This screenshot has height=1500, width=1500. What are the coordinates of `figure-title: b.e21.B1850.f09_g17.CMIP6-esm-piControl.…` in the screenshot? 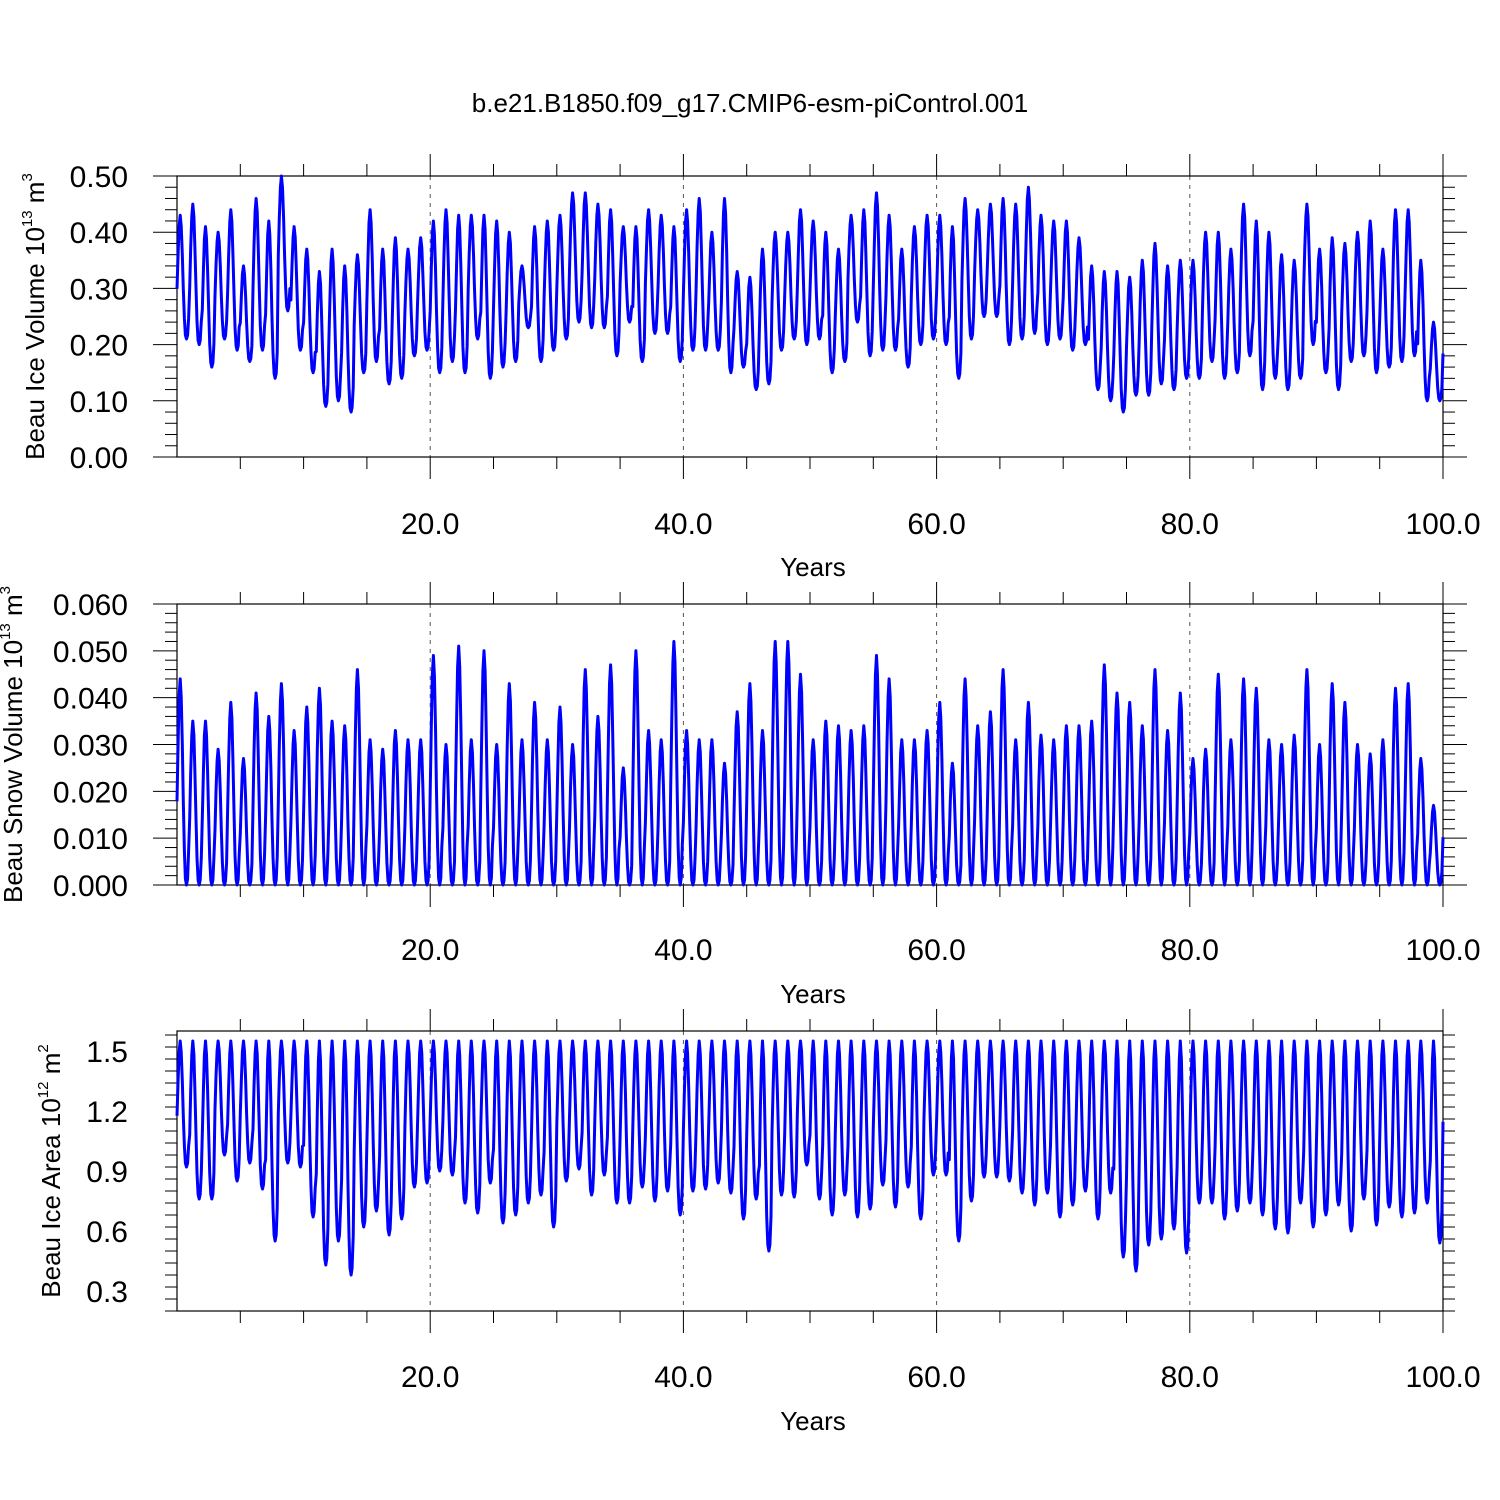 It's located at (750, 103).